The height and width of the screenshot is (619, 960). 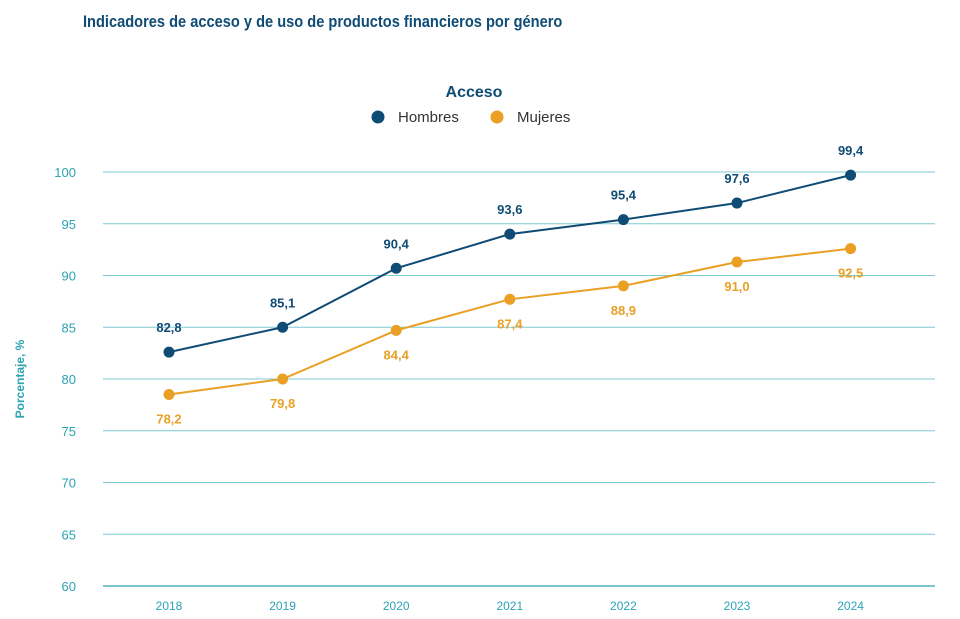 I want to click on data-label-hombres: 95,4, so click(x=624, y=195).